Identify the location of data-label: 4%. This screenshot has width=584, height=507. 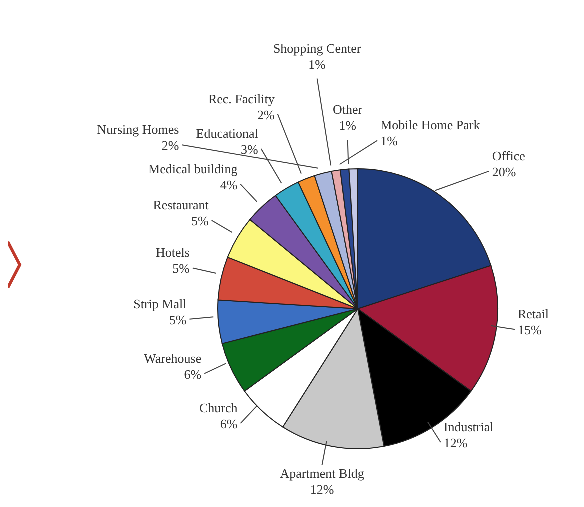
(229, 184).